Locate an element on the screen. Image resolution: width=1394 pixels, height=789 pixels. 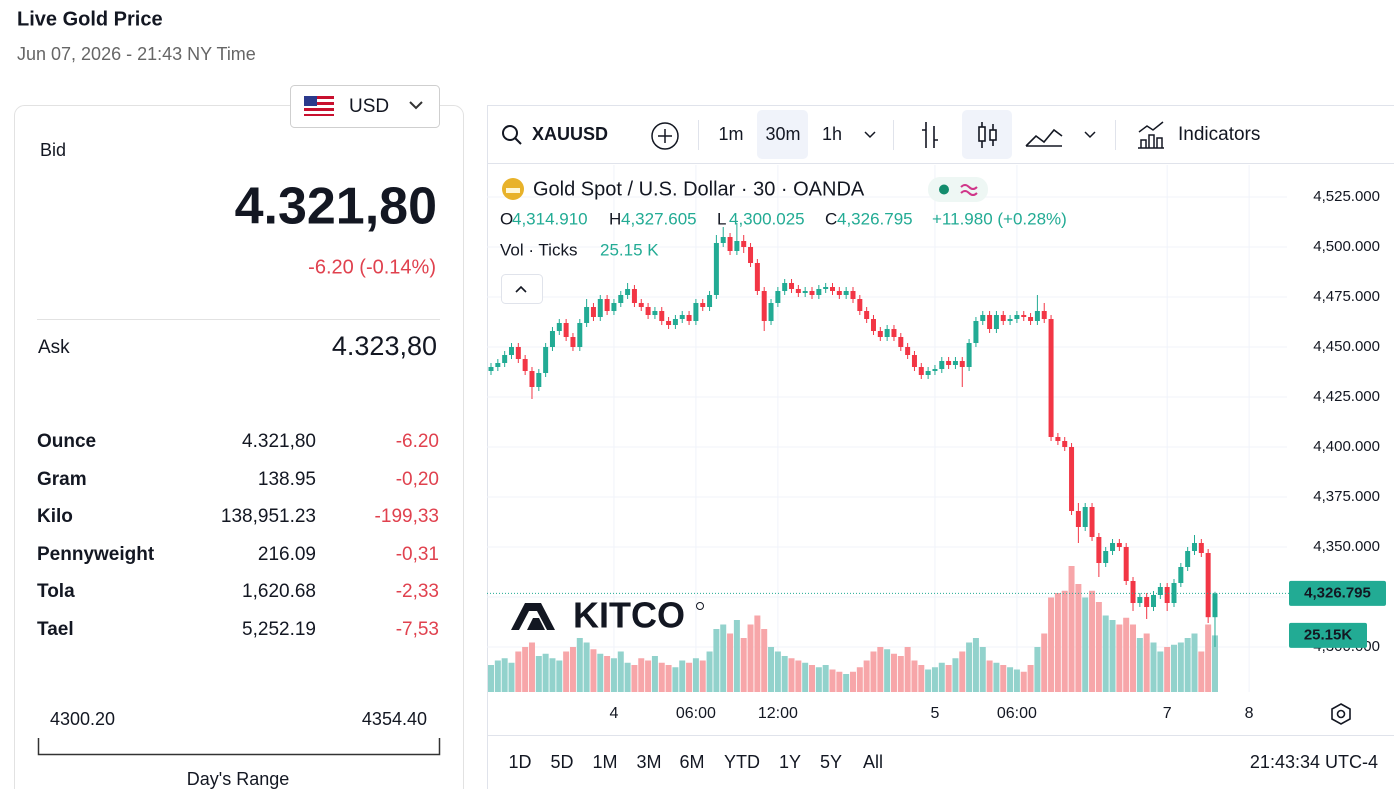
clock: 21:43:34 UTC-4 is located at coordinates (1314, 762).